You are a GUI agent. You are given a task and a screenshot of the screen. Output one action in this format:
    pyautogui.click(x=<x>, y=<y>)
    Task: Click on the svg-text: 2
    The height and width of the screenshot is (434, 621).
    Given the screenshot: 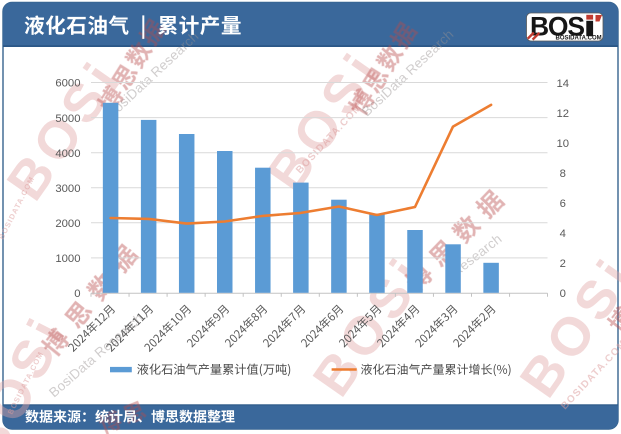 What is the action you would take?
    pyautogui.click(x=563, y=264)
    